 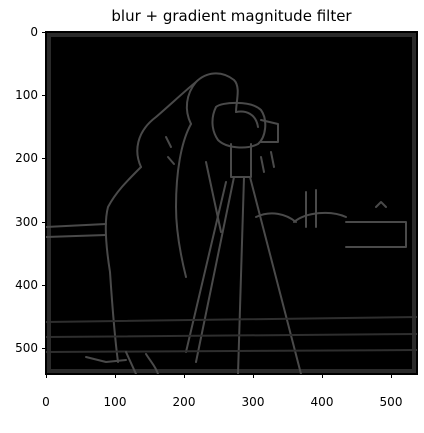 What do you see at coordinates (46, 402) in the screenshot?
I see `x-tick-label: 0` at bounding box center [46, 402].